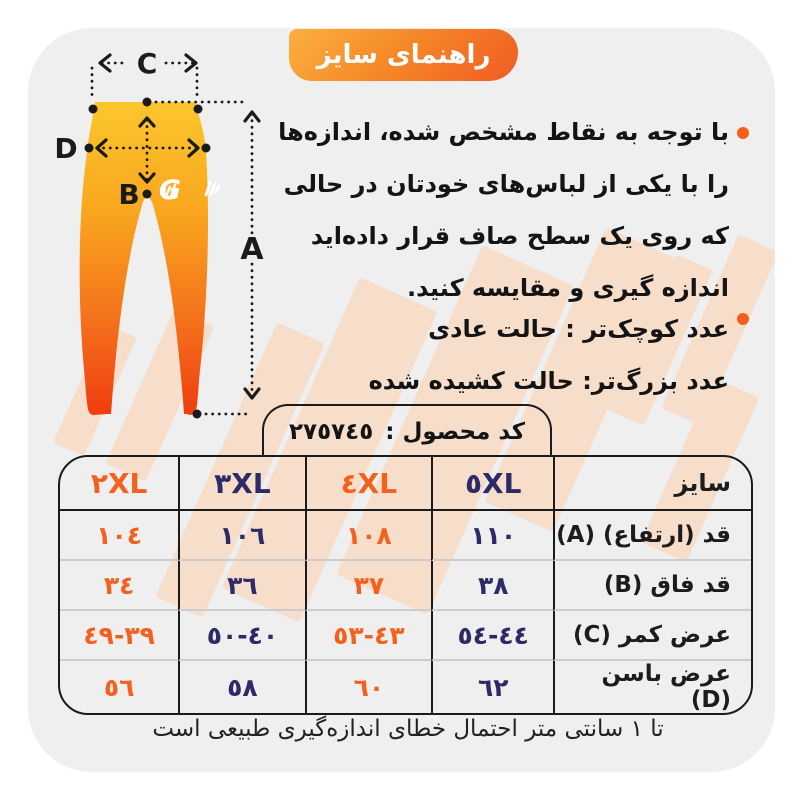  I want to click on row-label-hip-width: عرض باسن (D), so click(652, 687).